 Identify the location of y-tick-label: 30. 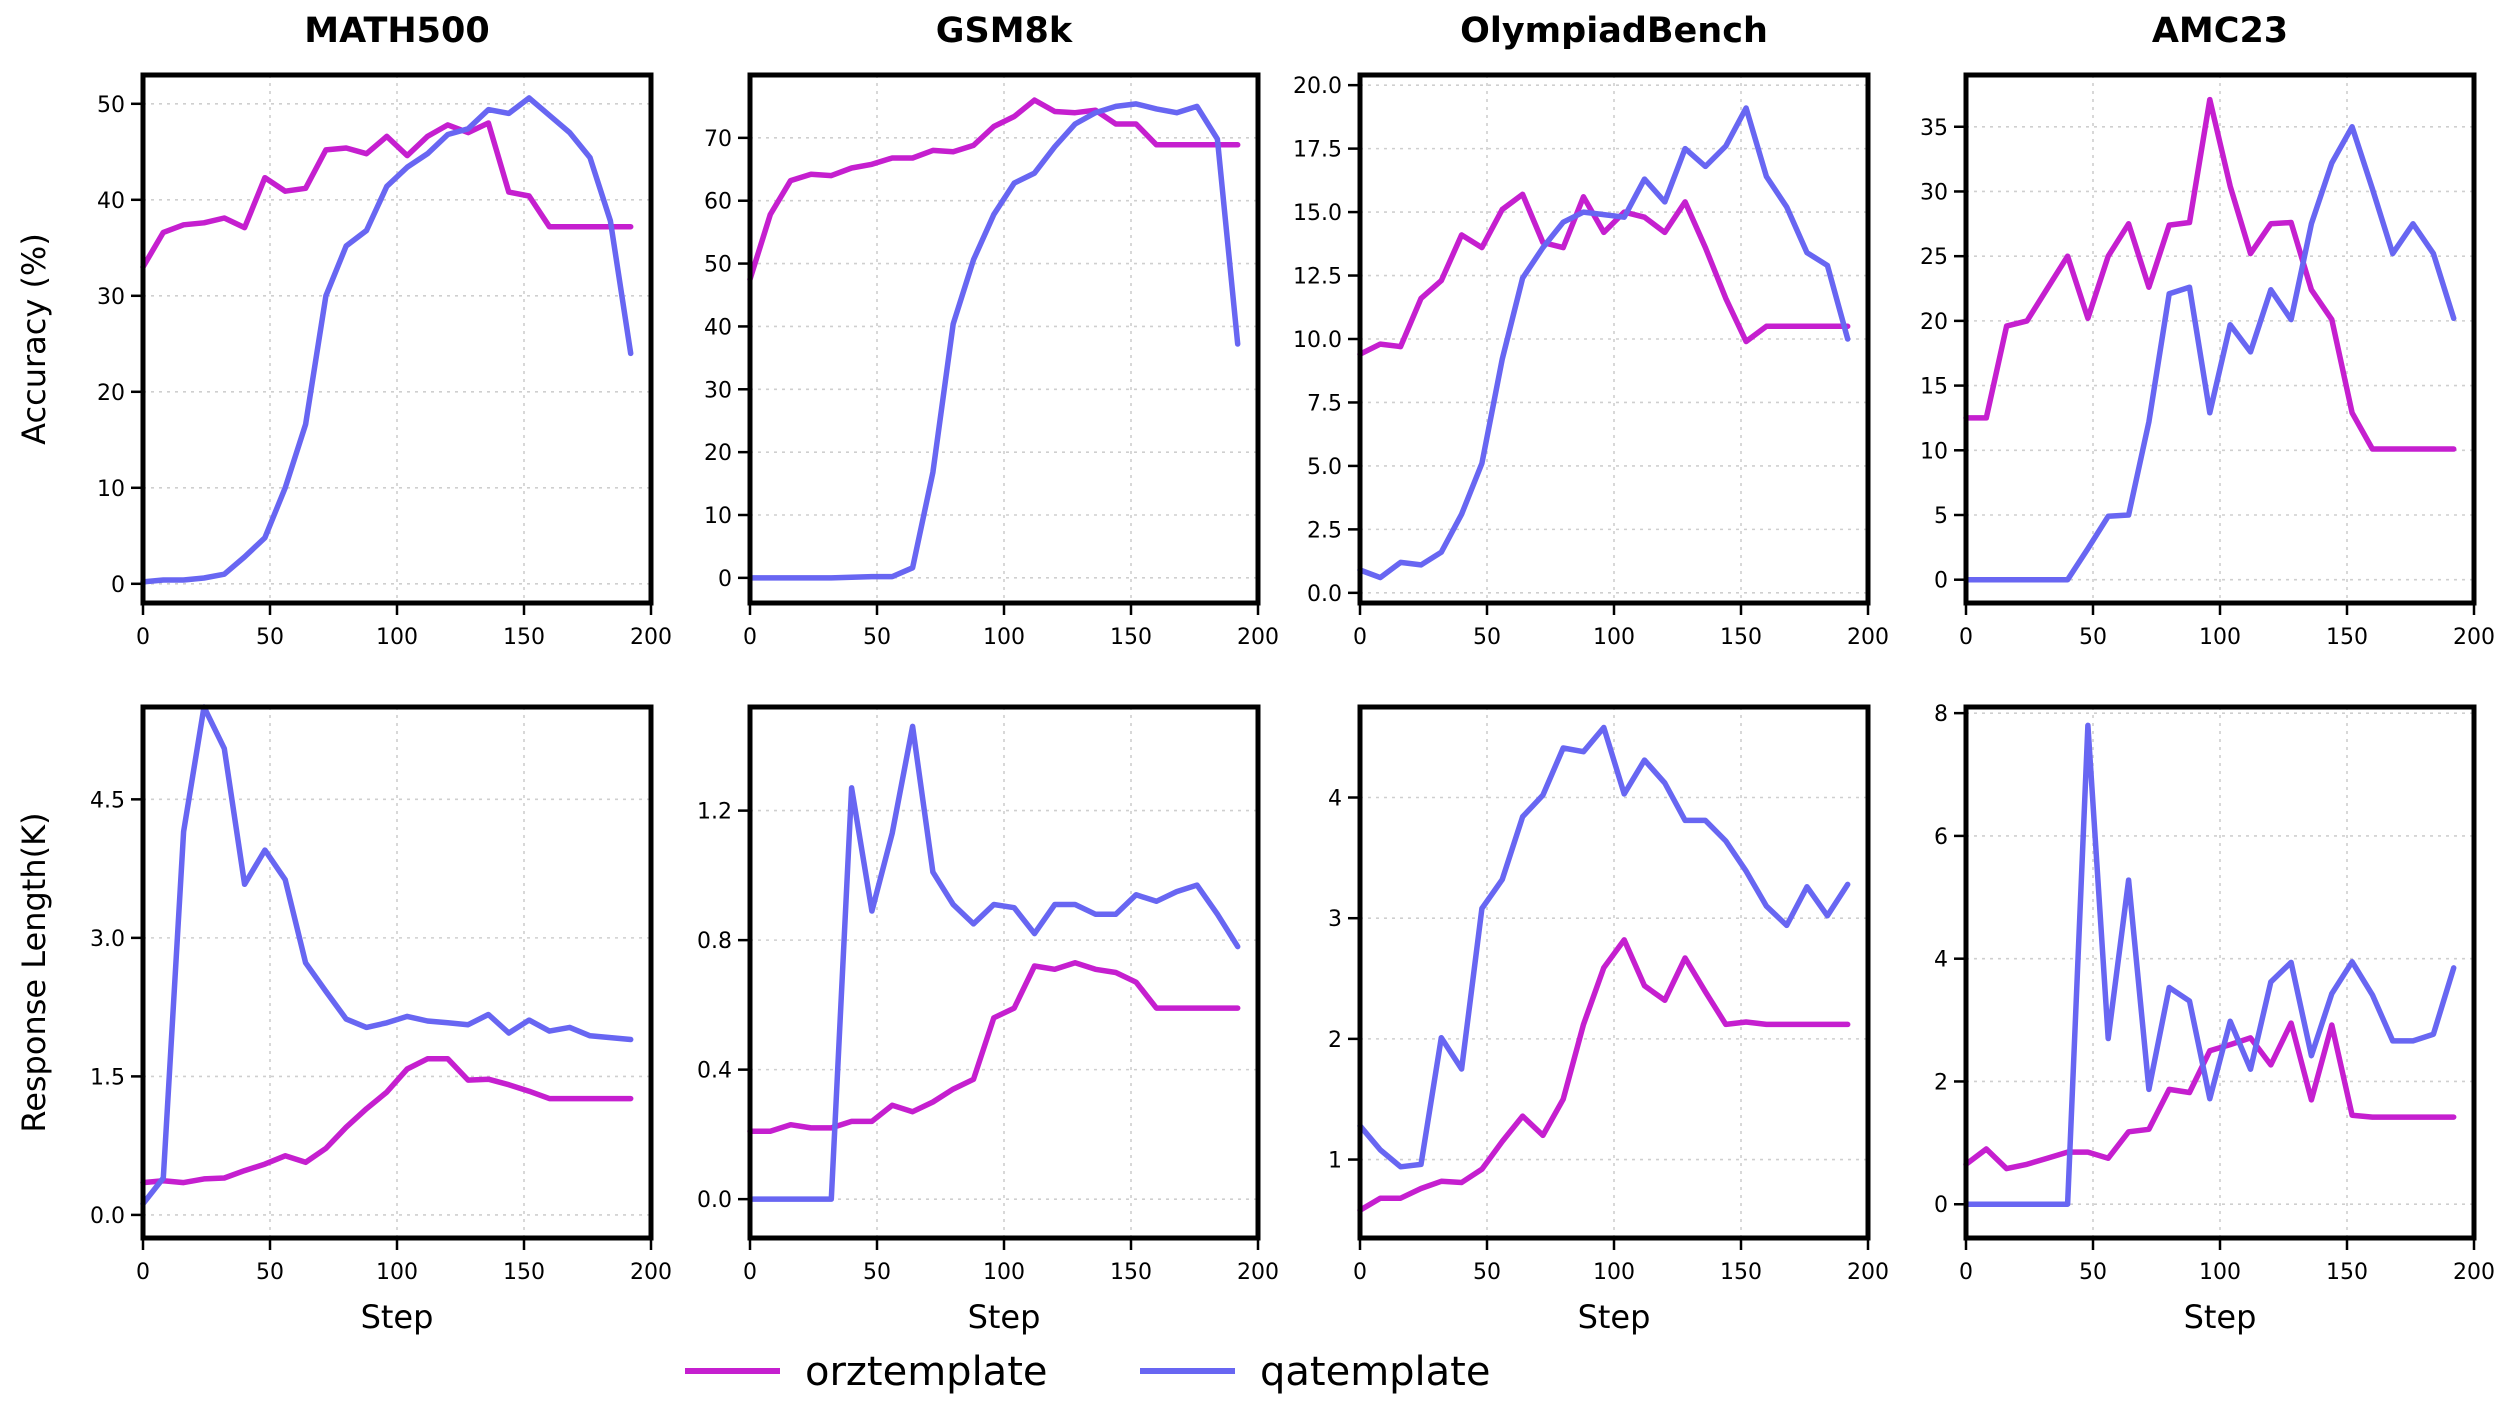
(111, 297).